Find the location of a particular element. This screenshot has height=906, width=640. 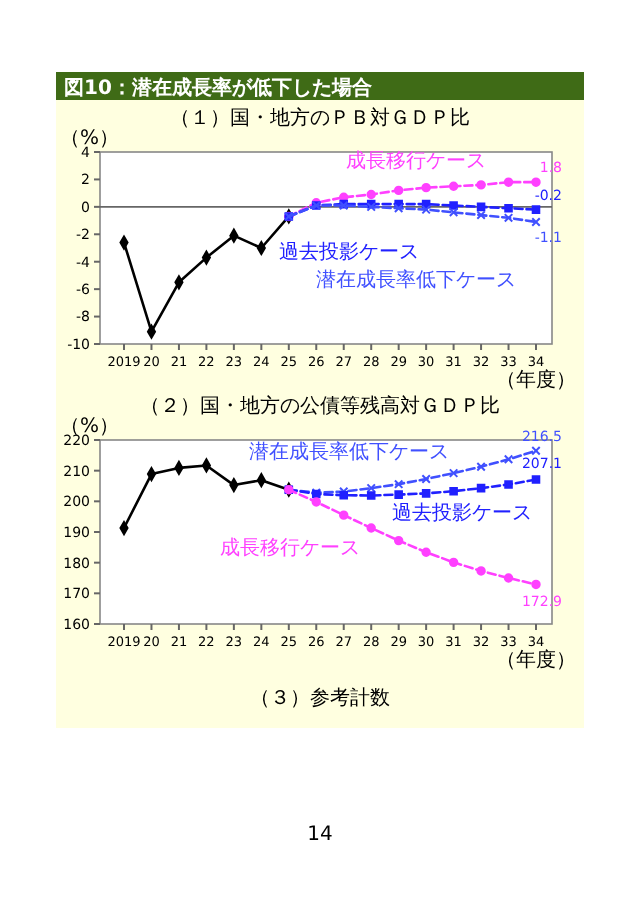

chart-subtitle: （１）国・地方のＰＢ対ＧＤＰ比 is located at coordinates (320, 118).